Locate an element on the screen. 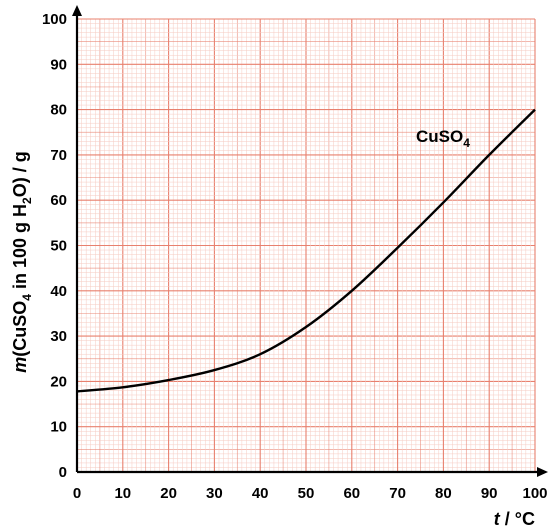 This screenshot has width=548, height=531. y-tick-label: 100 is located at coordinates (54, 19).